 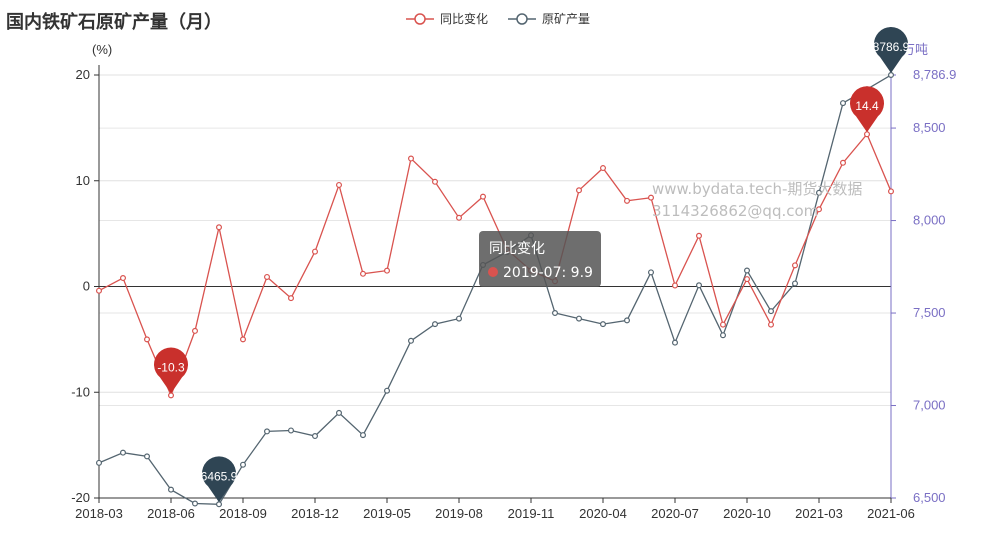 What do you see at coordinates (929, 127) in the screenshot?
I see `right-tick-label: 8,500` at bounding box center [929, 127].